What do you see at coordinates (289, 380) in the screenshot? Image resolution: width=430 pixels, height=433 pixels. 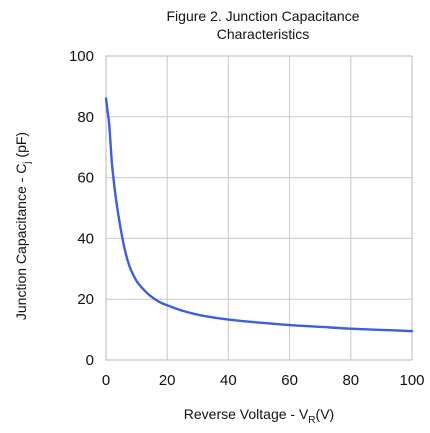 I see `x-tick-label: 60` at bounding box center [289, 380].